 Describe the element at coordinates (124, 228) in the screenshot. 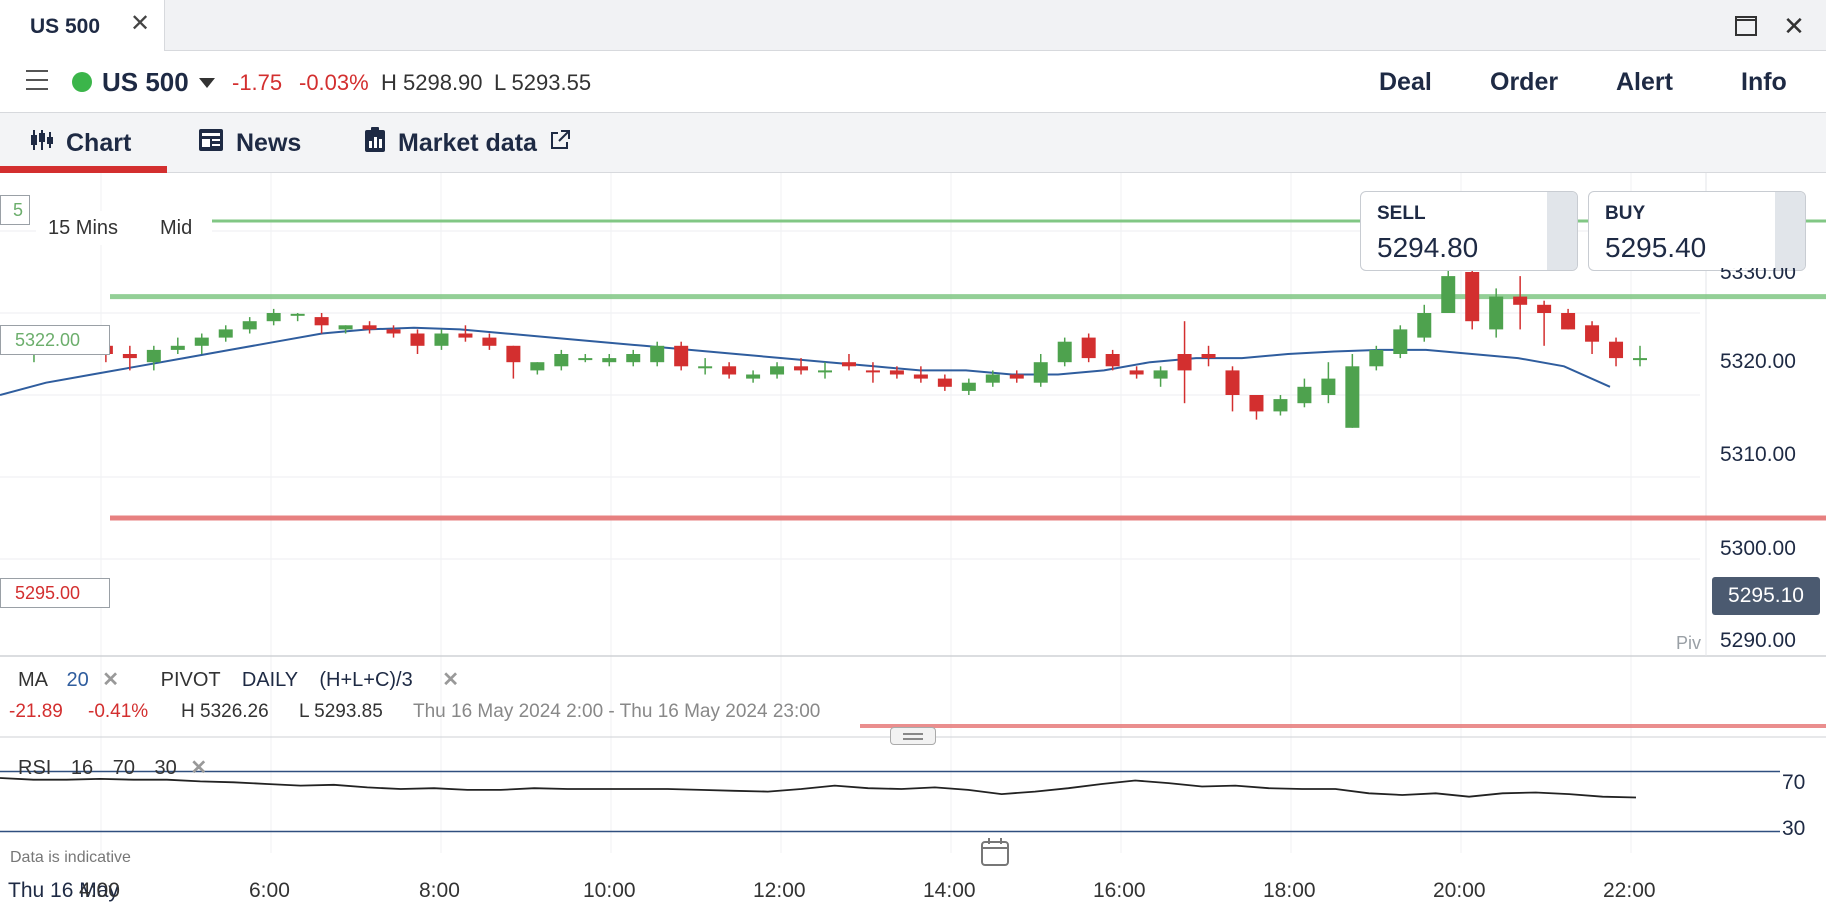

I see `interval-selector: 15 Mins Mid` at that location.